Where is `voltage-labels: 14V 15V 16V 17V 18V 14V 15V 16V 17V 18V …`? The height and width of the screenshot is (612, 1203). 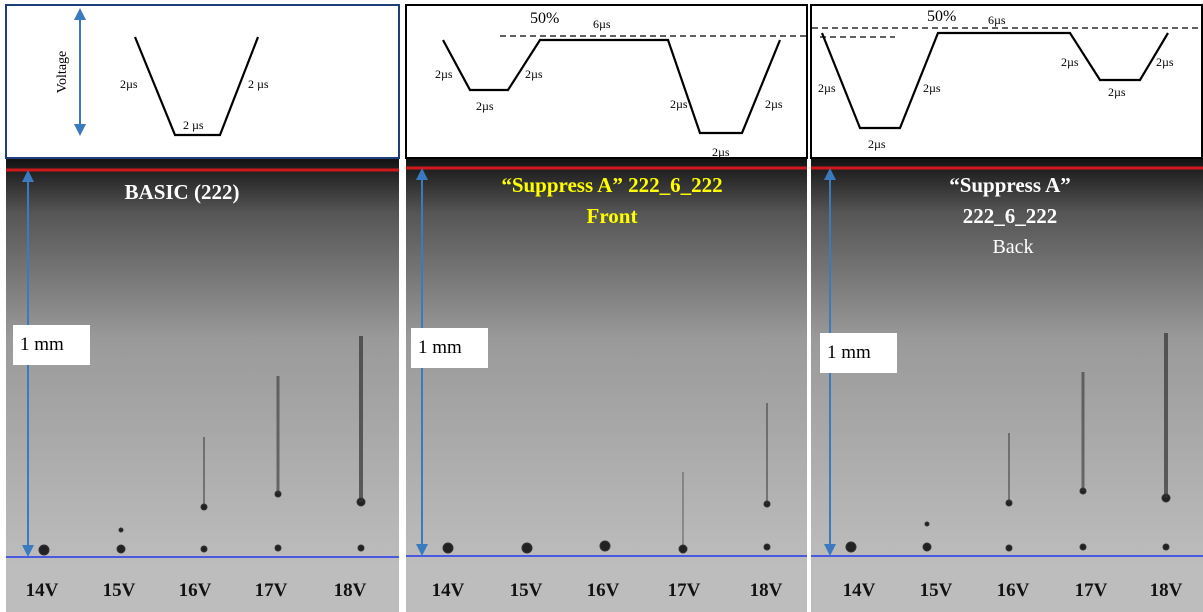
voltage-labels: 14V 15V 16V 17V 18V 14V 15V 16V 17V 18V … is located at coordinates (604, 590).